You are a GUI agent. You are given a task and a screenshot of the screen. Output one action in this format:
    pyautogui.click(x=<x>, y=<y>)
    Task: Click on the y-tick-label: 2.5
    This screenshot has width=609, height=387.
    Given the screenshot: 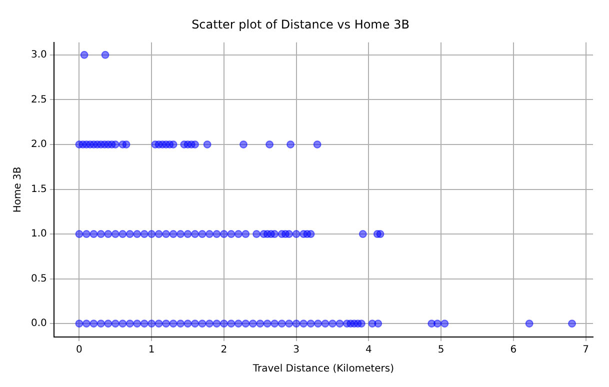 What is the action you would take?
    pyautogui.click(x=38, y=100)
    